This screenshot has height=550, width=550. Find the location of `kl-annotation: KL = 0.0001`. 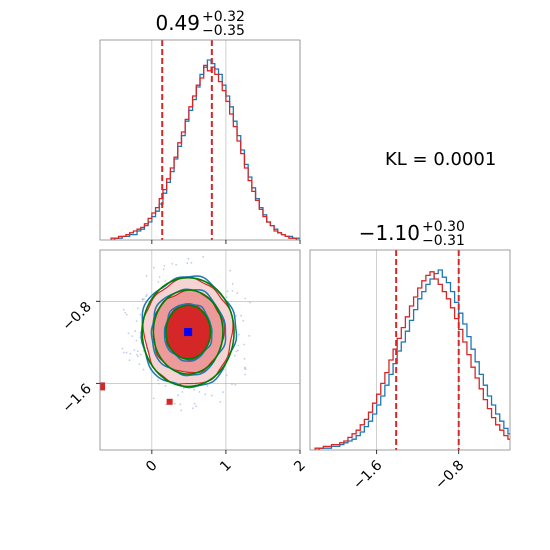

kl-annotation: KL = 0.0001 is located at coordinates (440, 159).